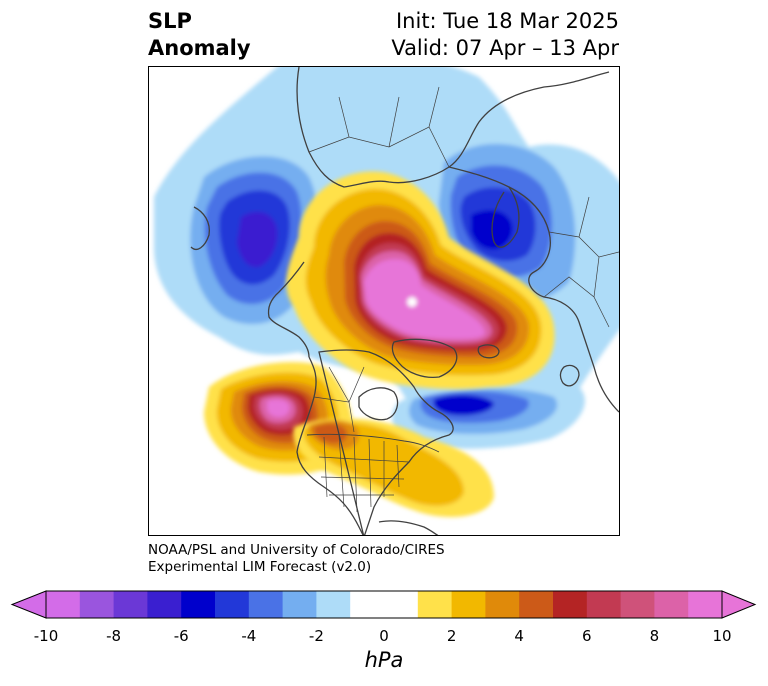 The width and height of the screenshot is (768, 686). What do you see at coordinates (278, 408) in the screenshot?
I see `pacific-high-core` at bounding box center [278, 408].